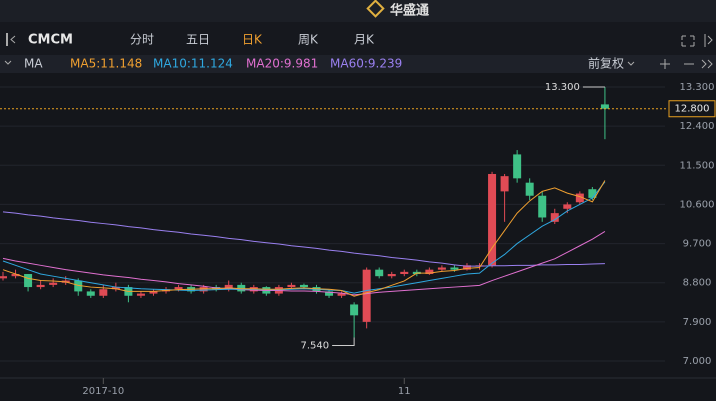 The image size is (716, 401). I want to click on y-tick-label: 10.600, so click(697, 204).